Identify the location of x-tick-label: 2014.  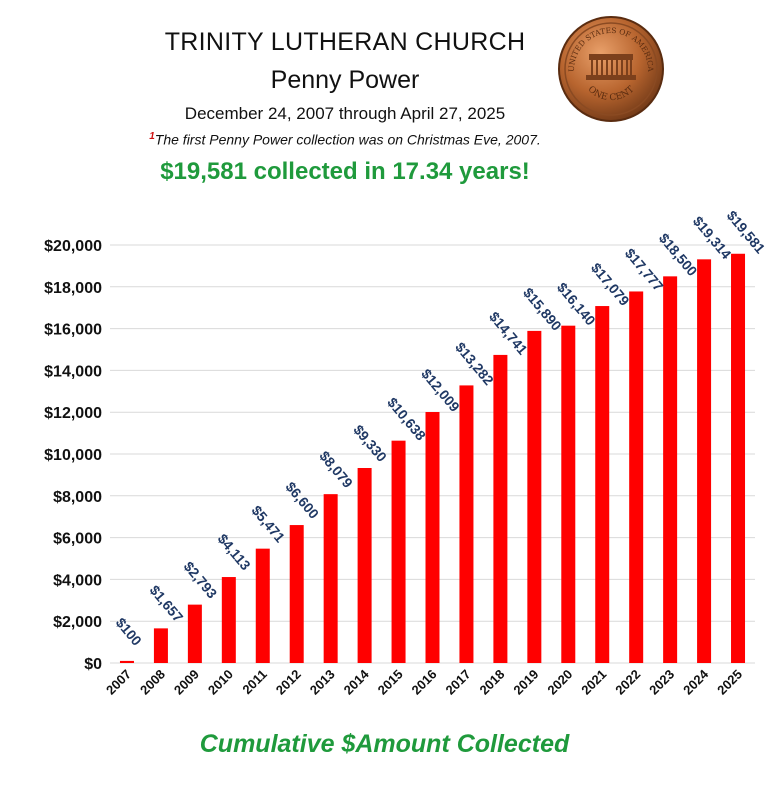
(357, 682).